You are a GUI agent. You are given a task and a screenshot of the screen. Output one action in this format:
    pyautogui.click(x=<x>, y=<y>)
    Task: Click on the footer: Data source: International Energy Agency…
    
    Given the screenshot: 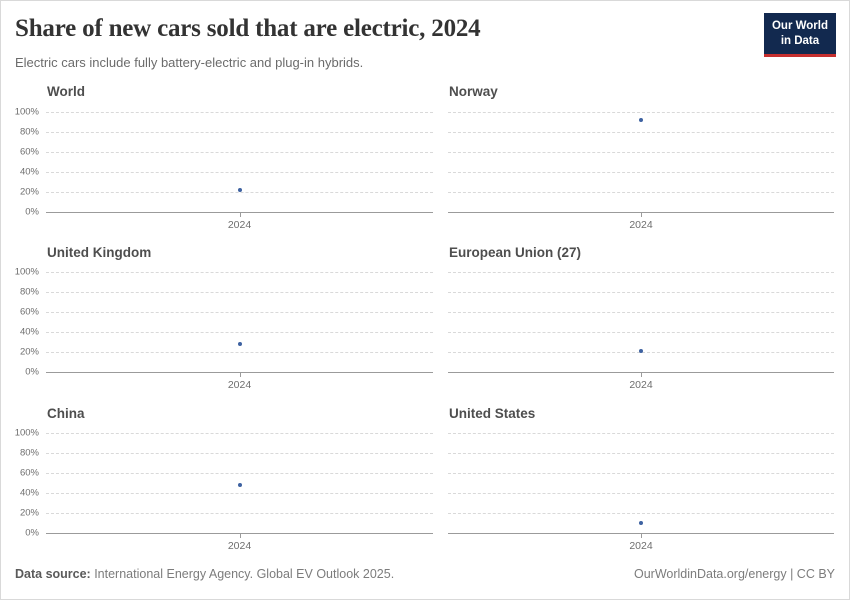 What is the action you would take?
    pyautogui.click(x=425, y=574)
    